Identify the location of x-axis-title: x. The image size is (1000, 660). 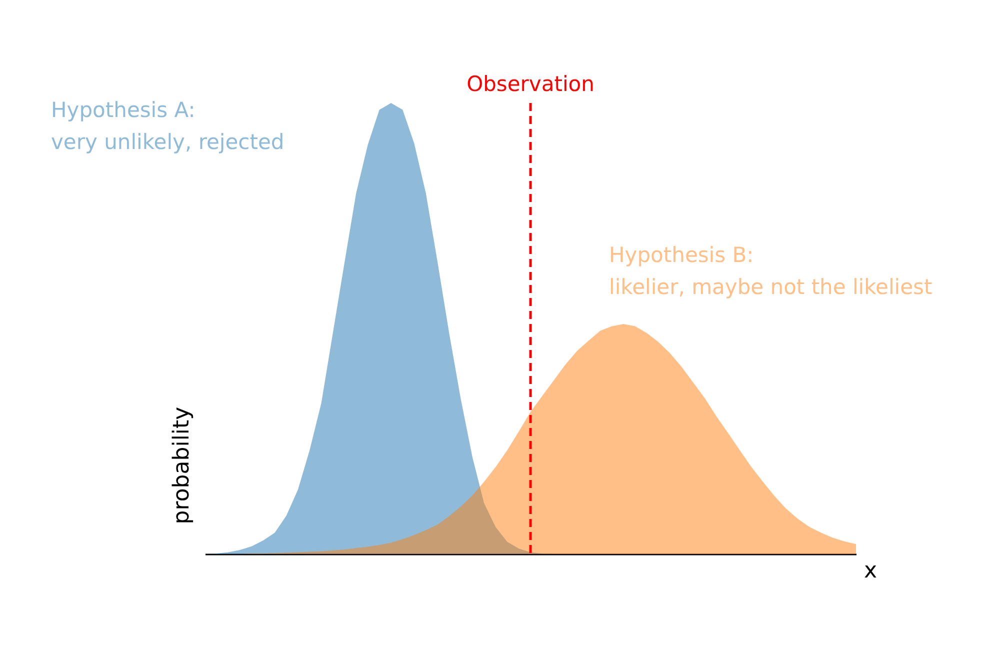
(871, 571).